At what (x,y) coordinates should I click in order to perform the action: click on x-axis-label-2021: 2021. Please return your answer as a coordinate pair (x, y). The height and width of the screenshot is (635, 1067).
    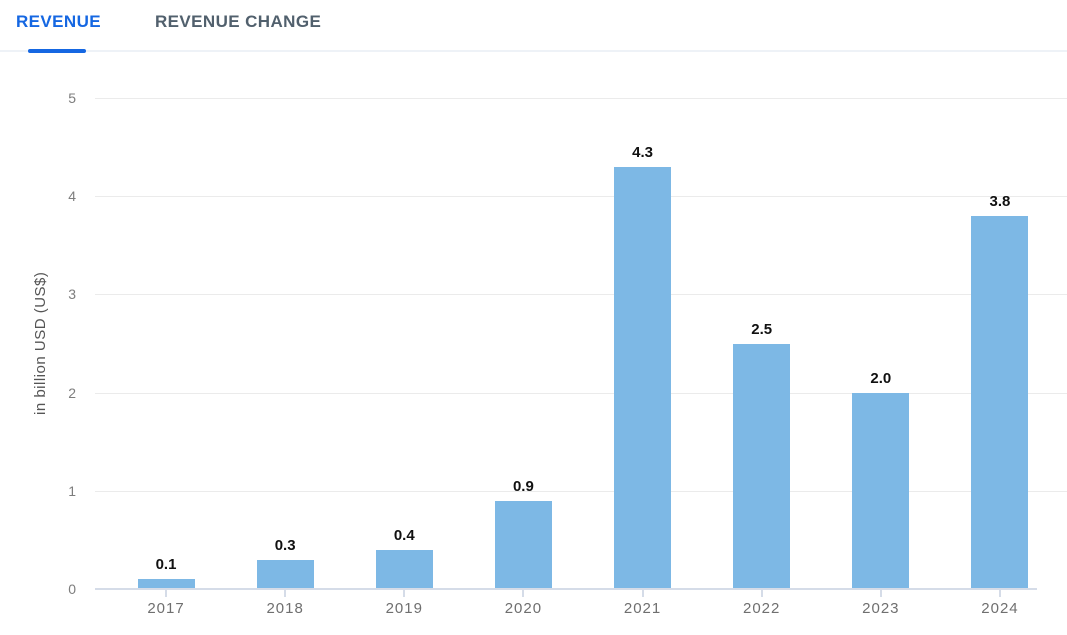
    Looking at the image, I should click on (642, 608).